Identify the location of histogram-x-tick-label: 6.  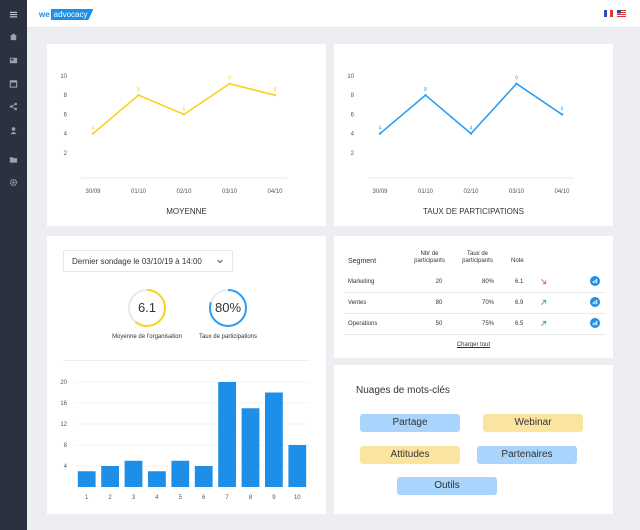
(204, 498).